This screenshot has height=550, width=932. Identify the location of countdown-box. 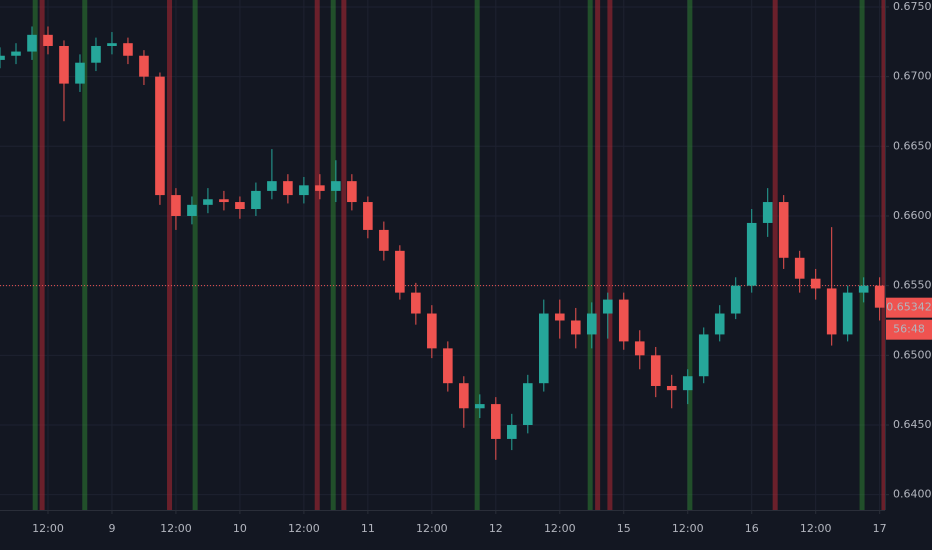
(909, 329).